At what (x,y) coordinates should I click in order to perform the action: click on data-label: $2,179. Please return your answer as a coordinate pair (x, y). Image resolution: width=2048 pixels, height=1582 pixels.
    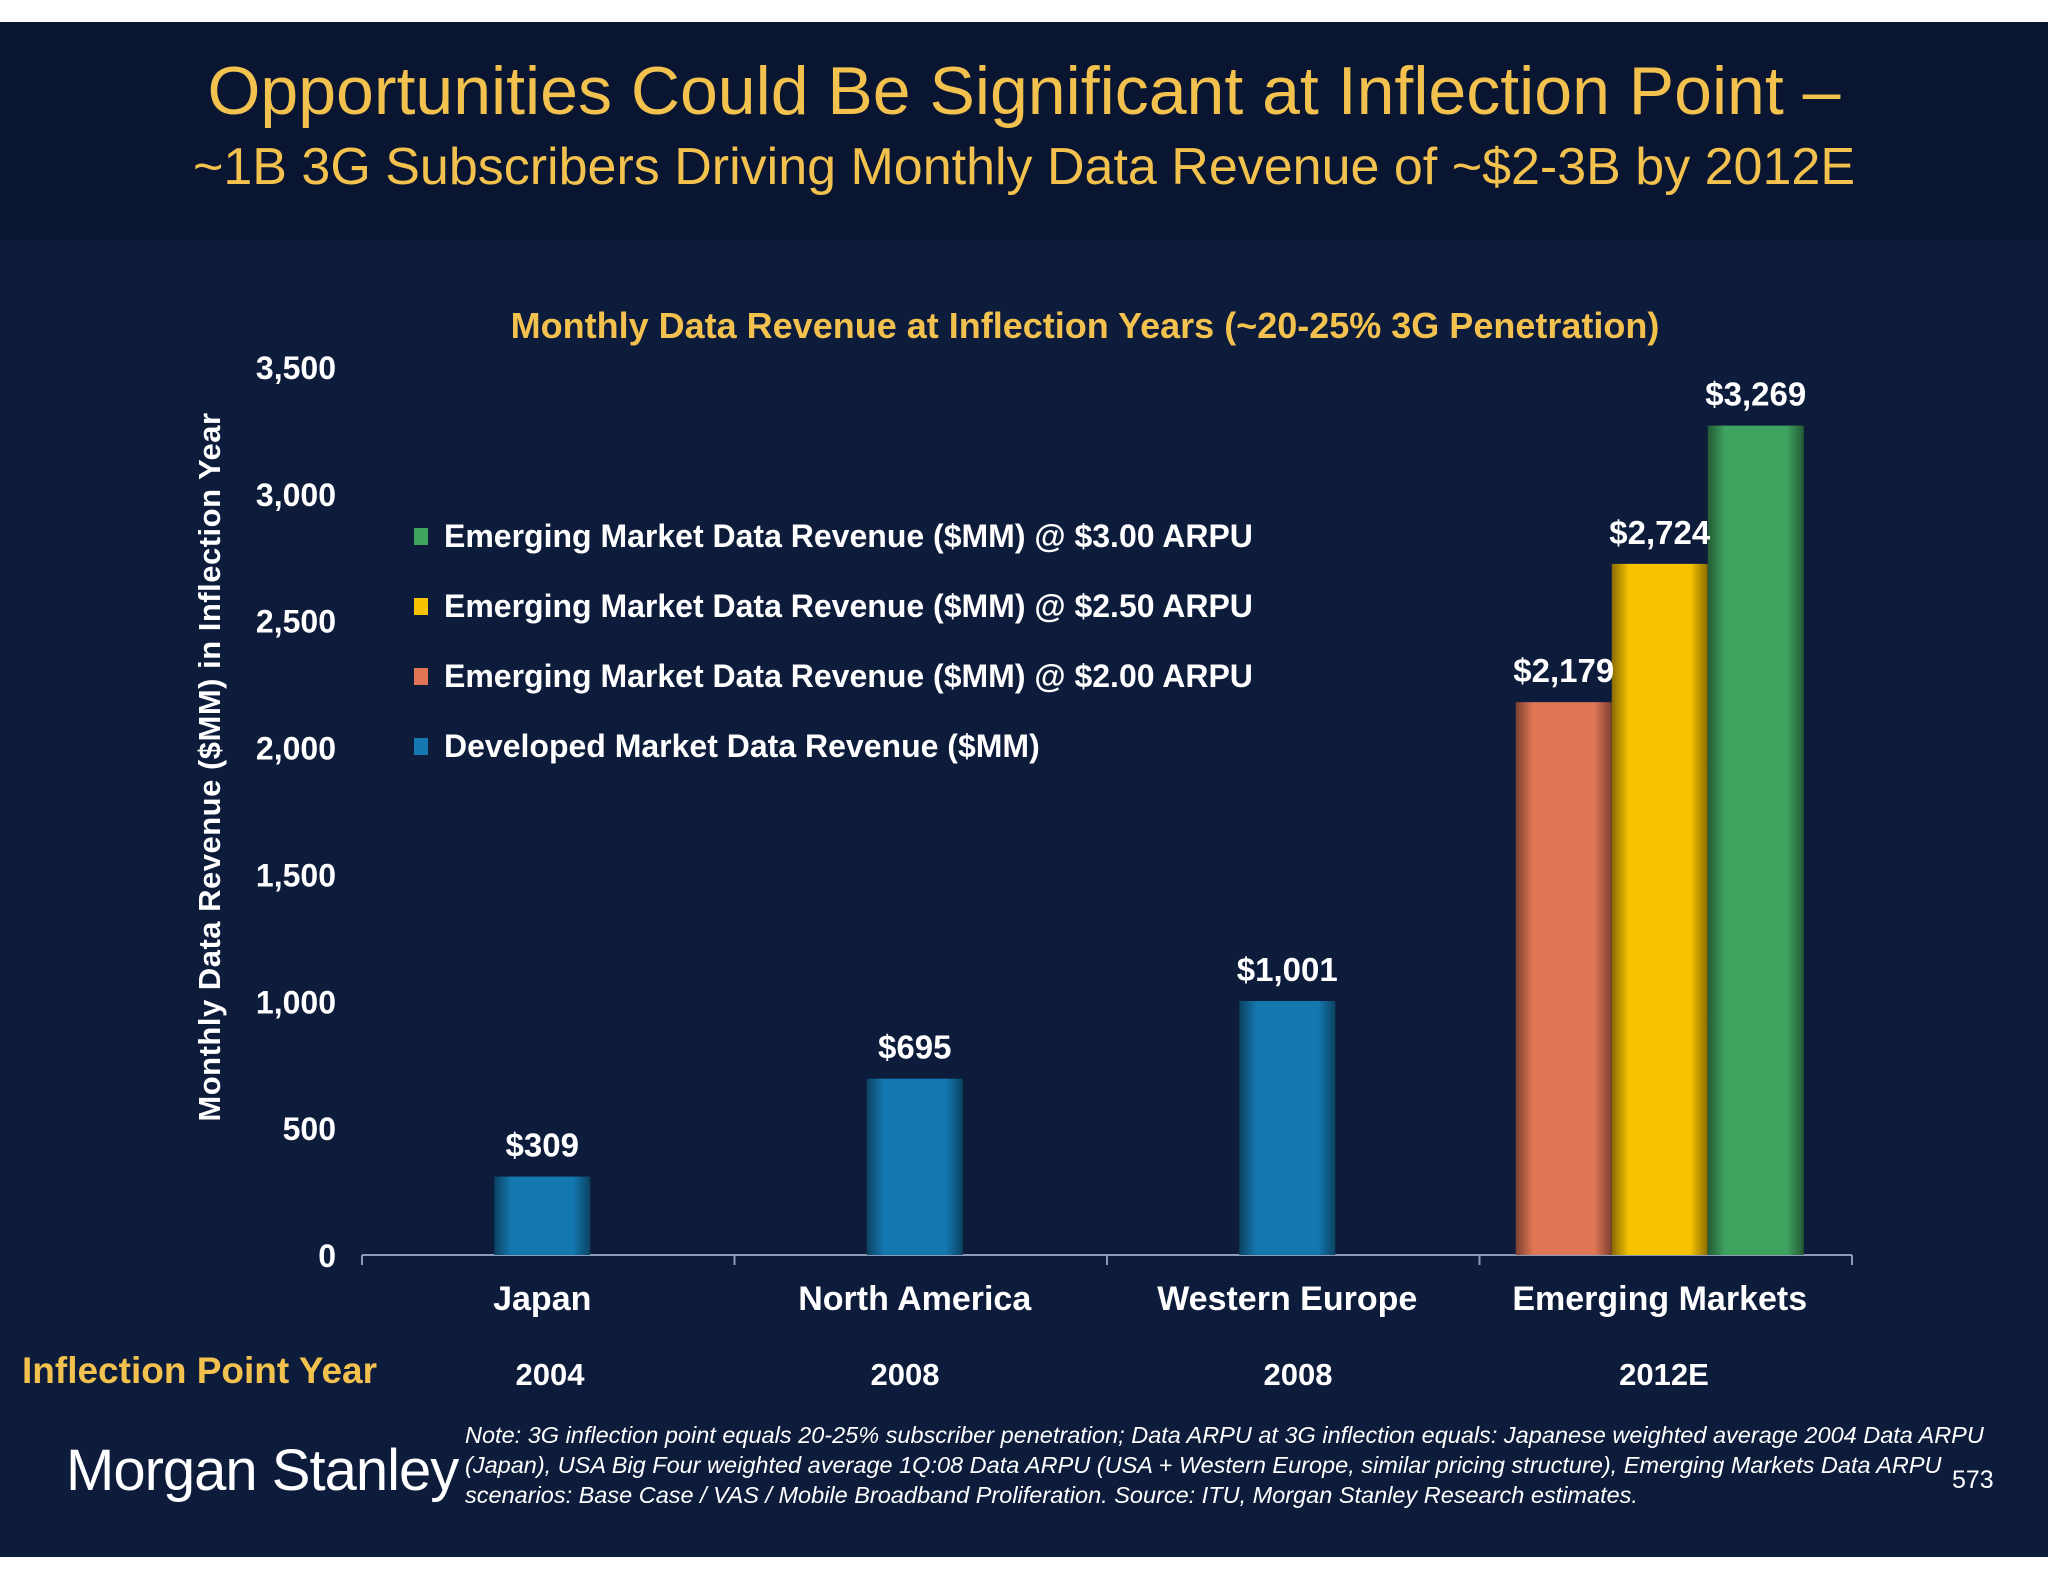
    Looking at the image, I should click on (1563, 670).